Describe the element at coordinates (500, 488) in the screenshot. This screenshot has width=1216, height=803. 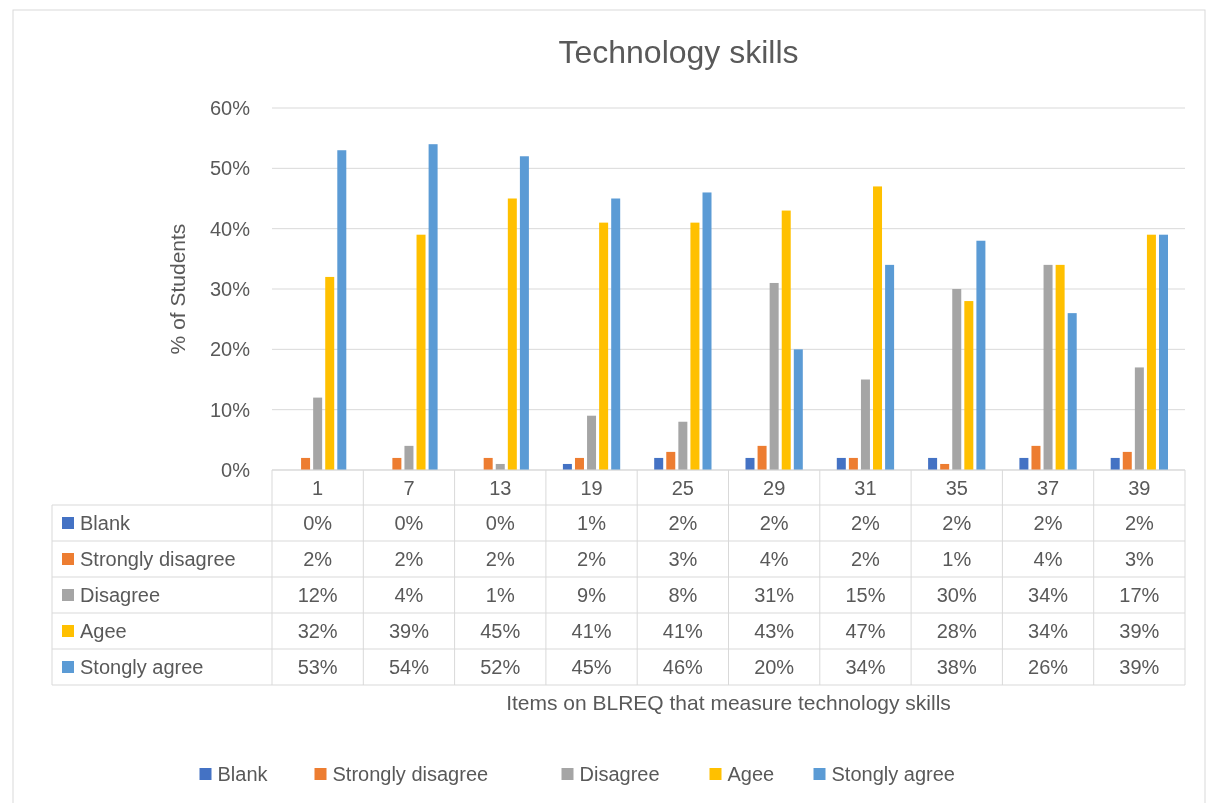
I see `x-tick-label: 13` at that location.